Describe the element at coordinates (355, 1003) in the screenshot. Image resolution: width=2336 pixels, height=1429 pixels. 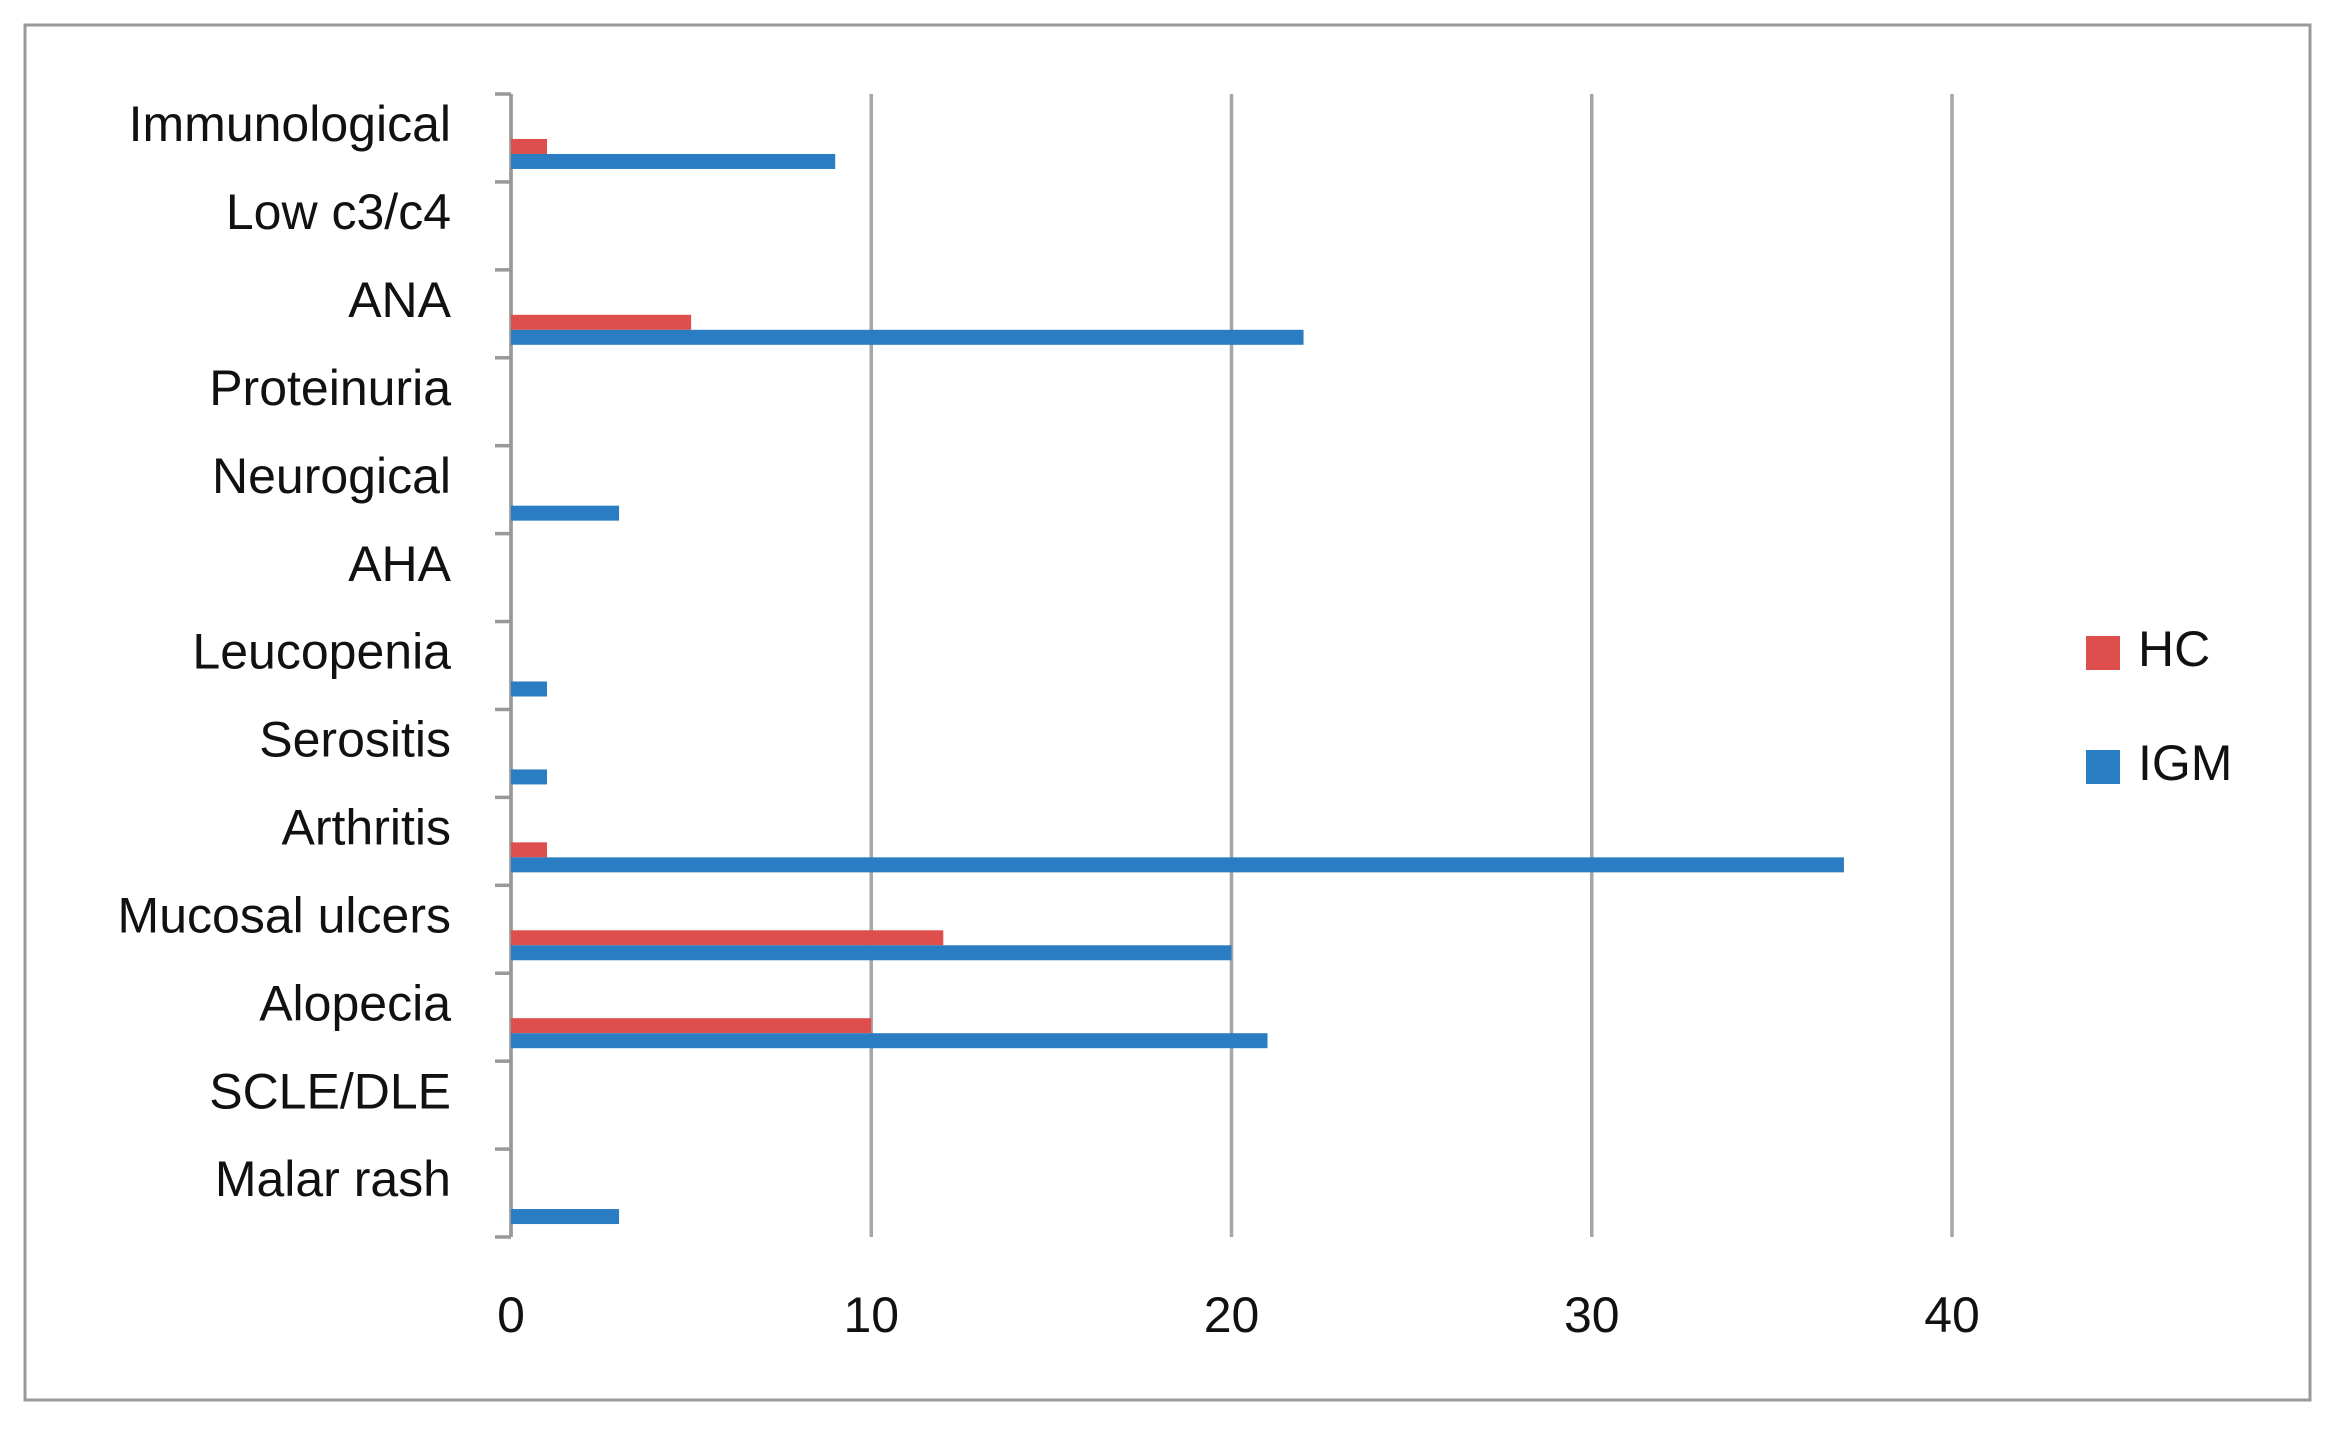
I see `y-tick-label: Alopecia` at that location.